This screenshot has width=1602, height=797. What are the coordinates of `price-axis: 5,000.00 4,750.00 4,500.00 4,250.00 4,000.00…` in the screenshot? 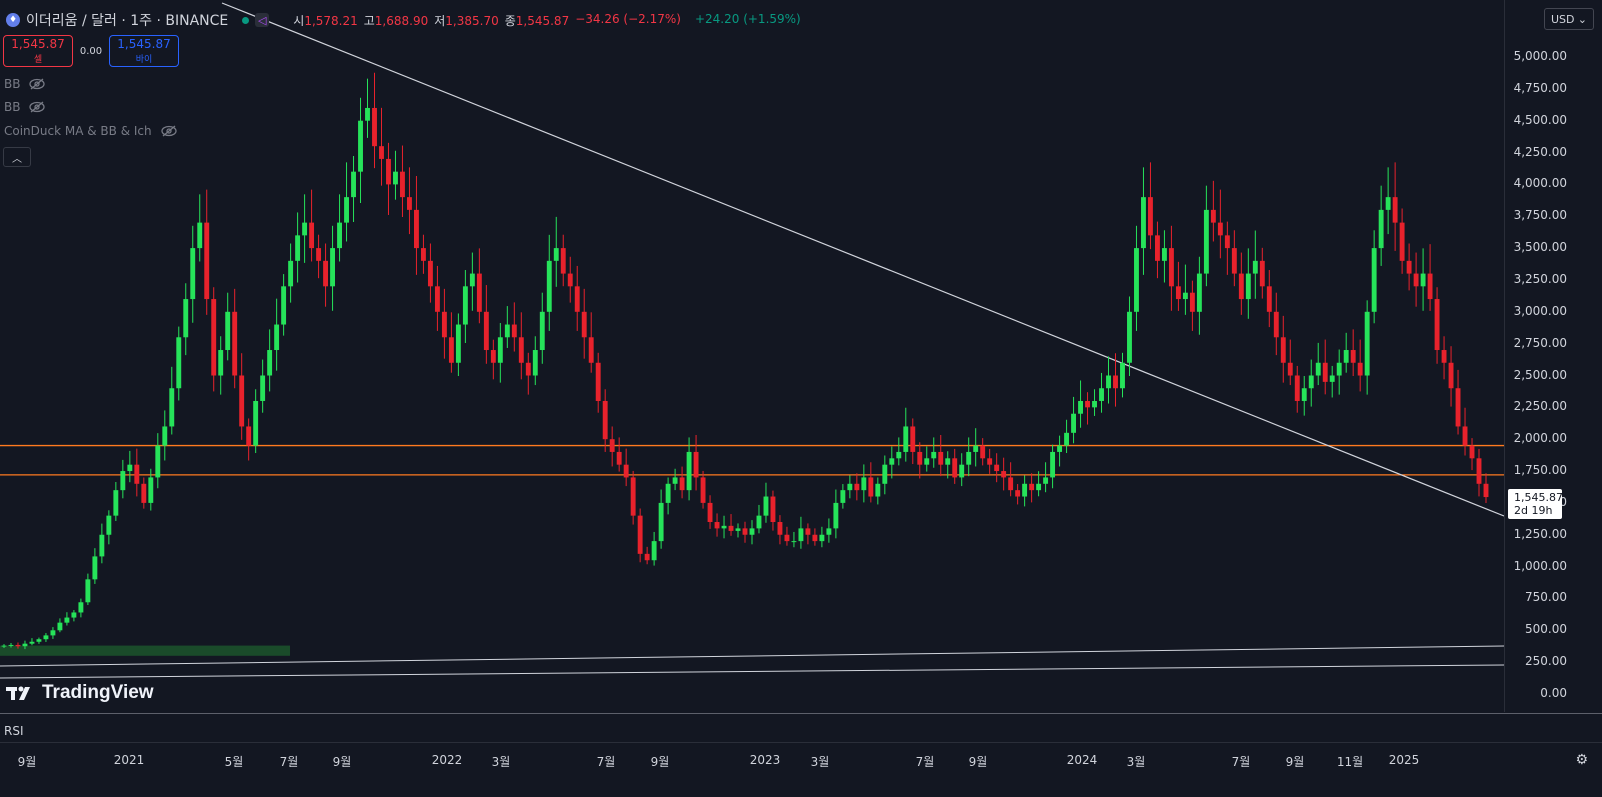 It's located at (1553, 356).